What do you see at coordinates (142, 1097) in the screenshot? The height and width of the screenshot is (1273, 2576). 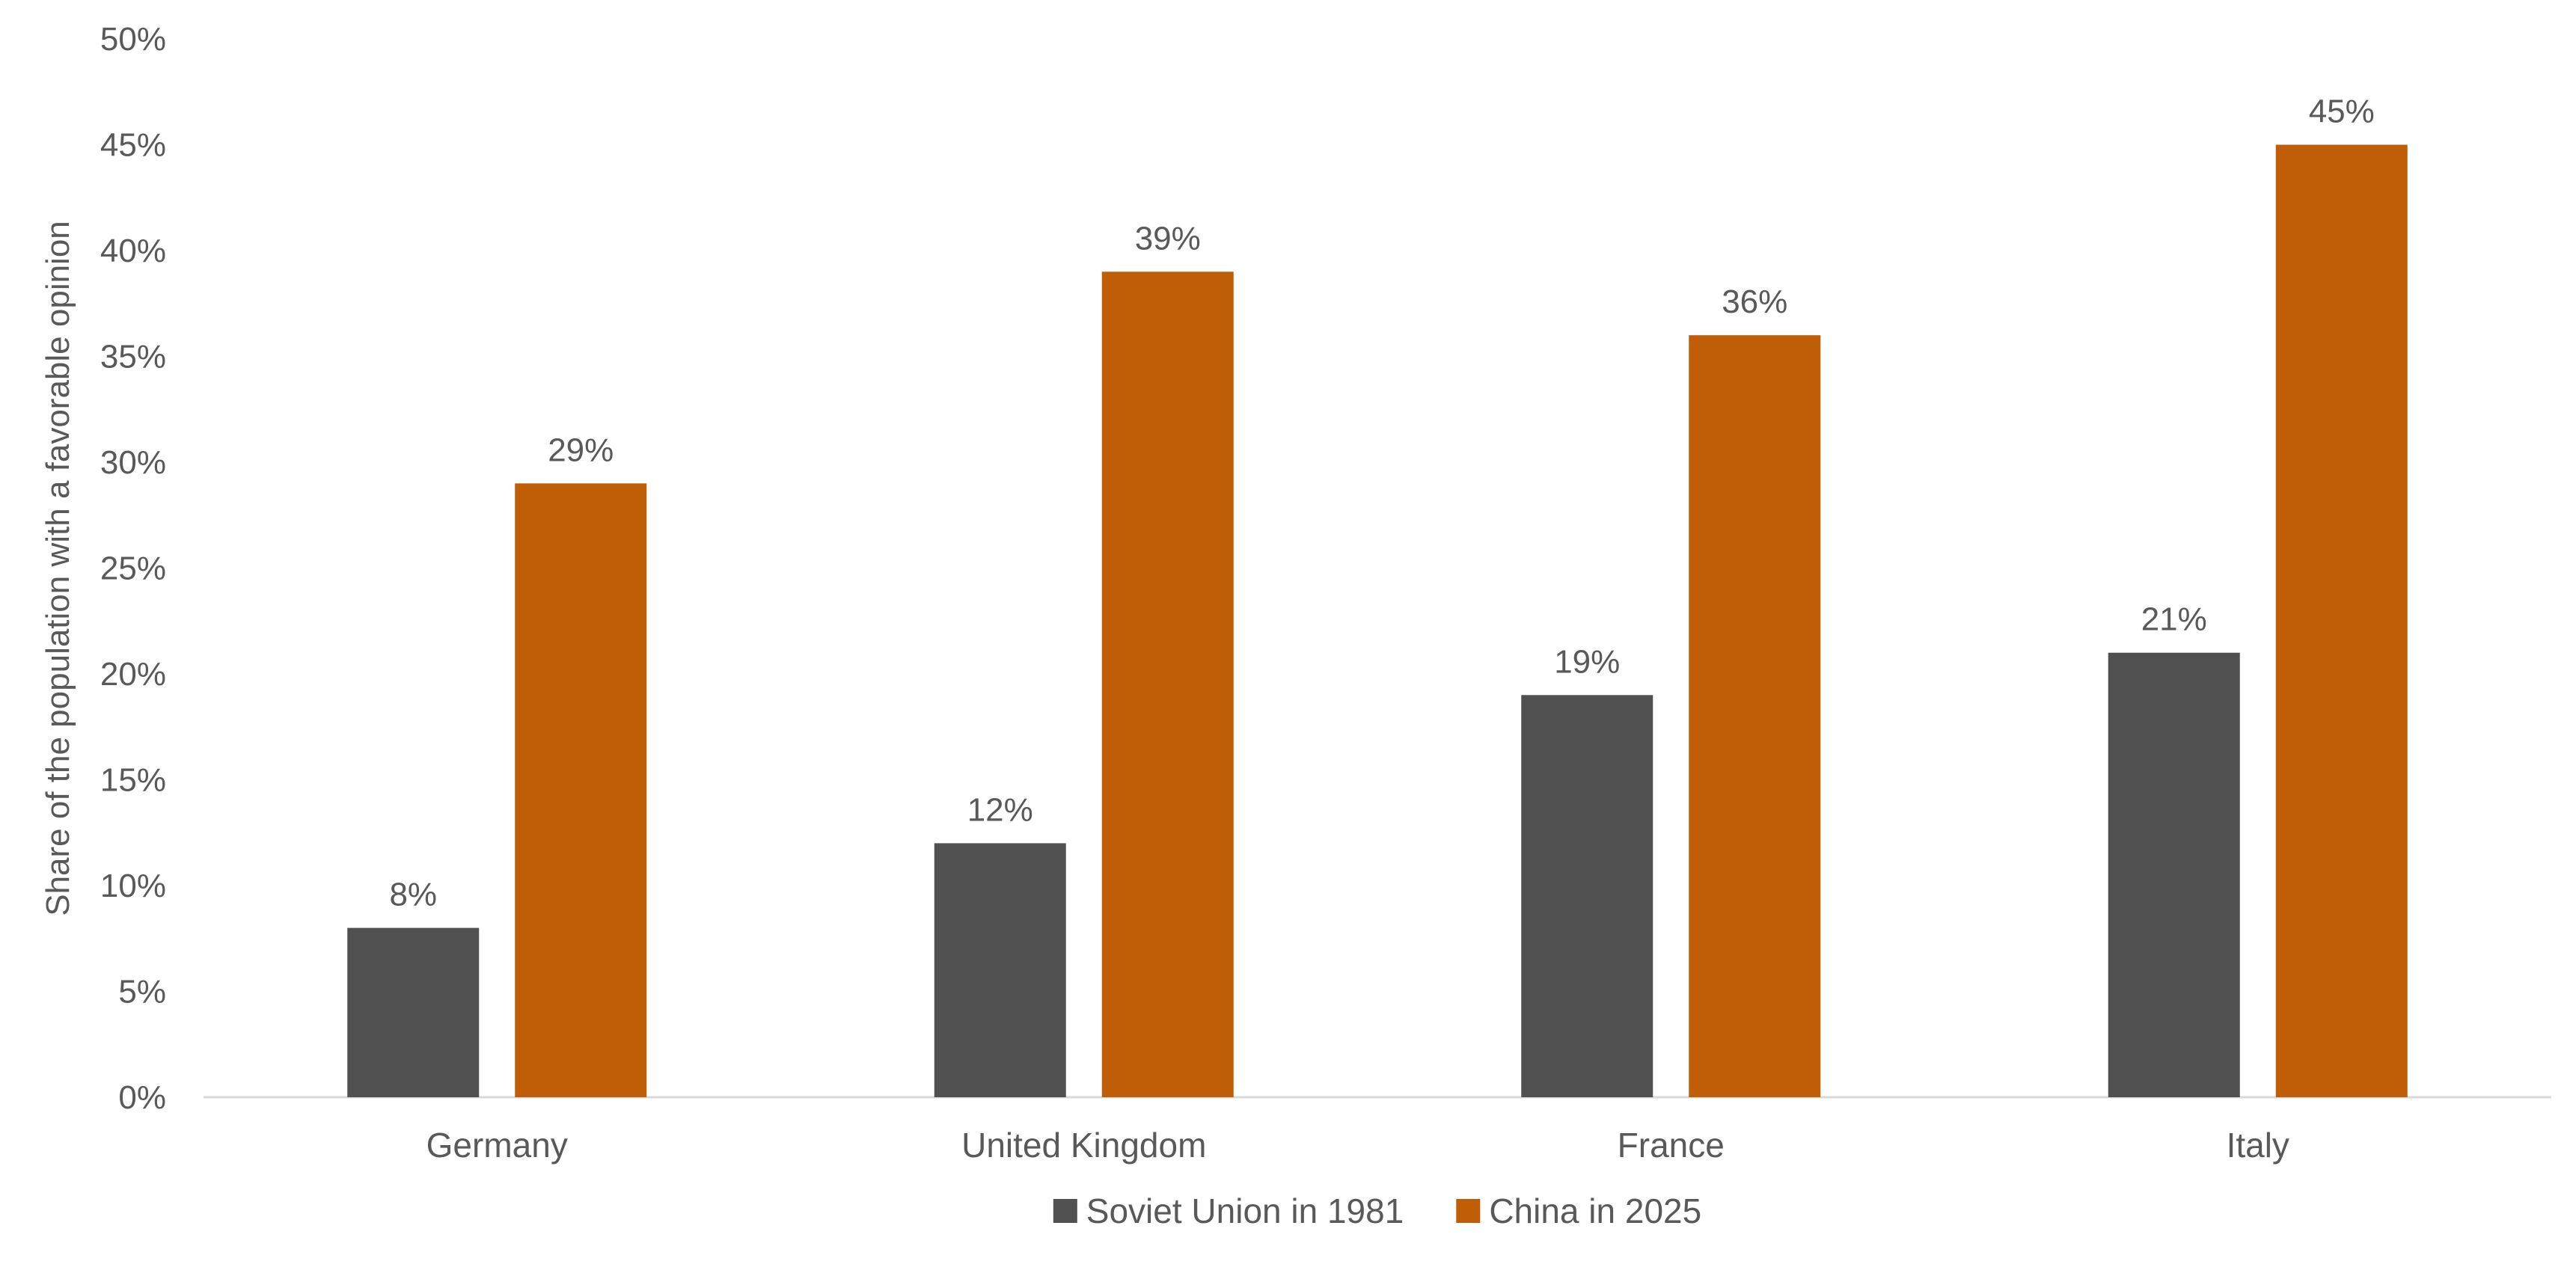 I see `y-tick-label: 0%` at bounding box center [142, 1097].